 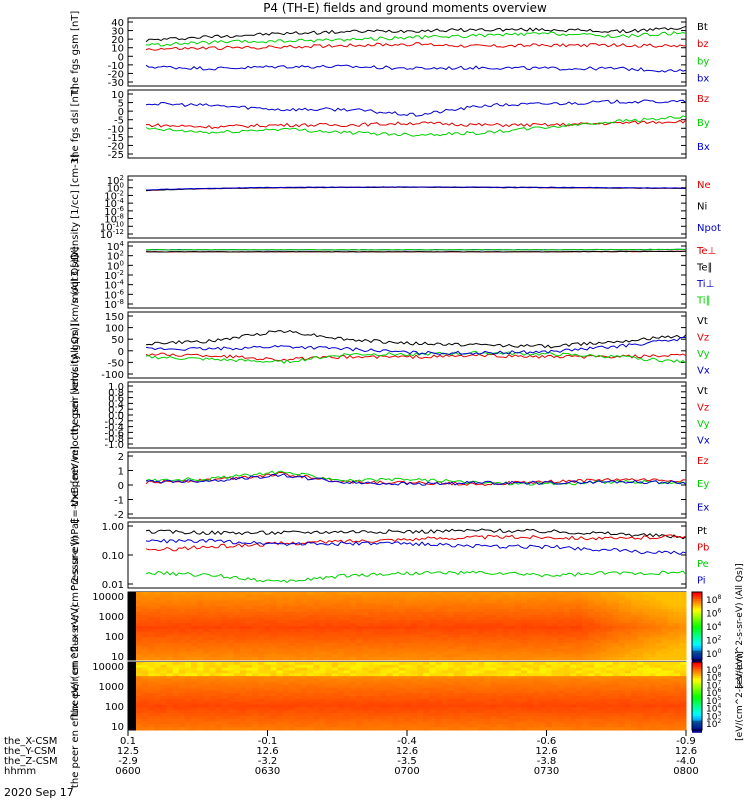 I want to click on tick-exponent: 9, so click(x=719, y=667).